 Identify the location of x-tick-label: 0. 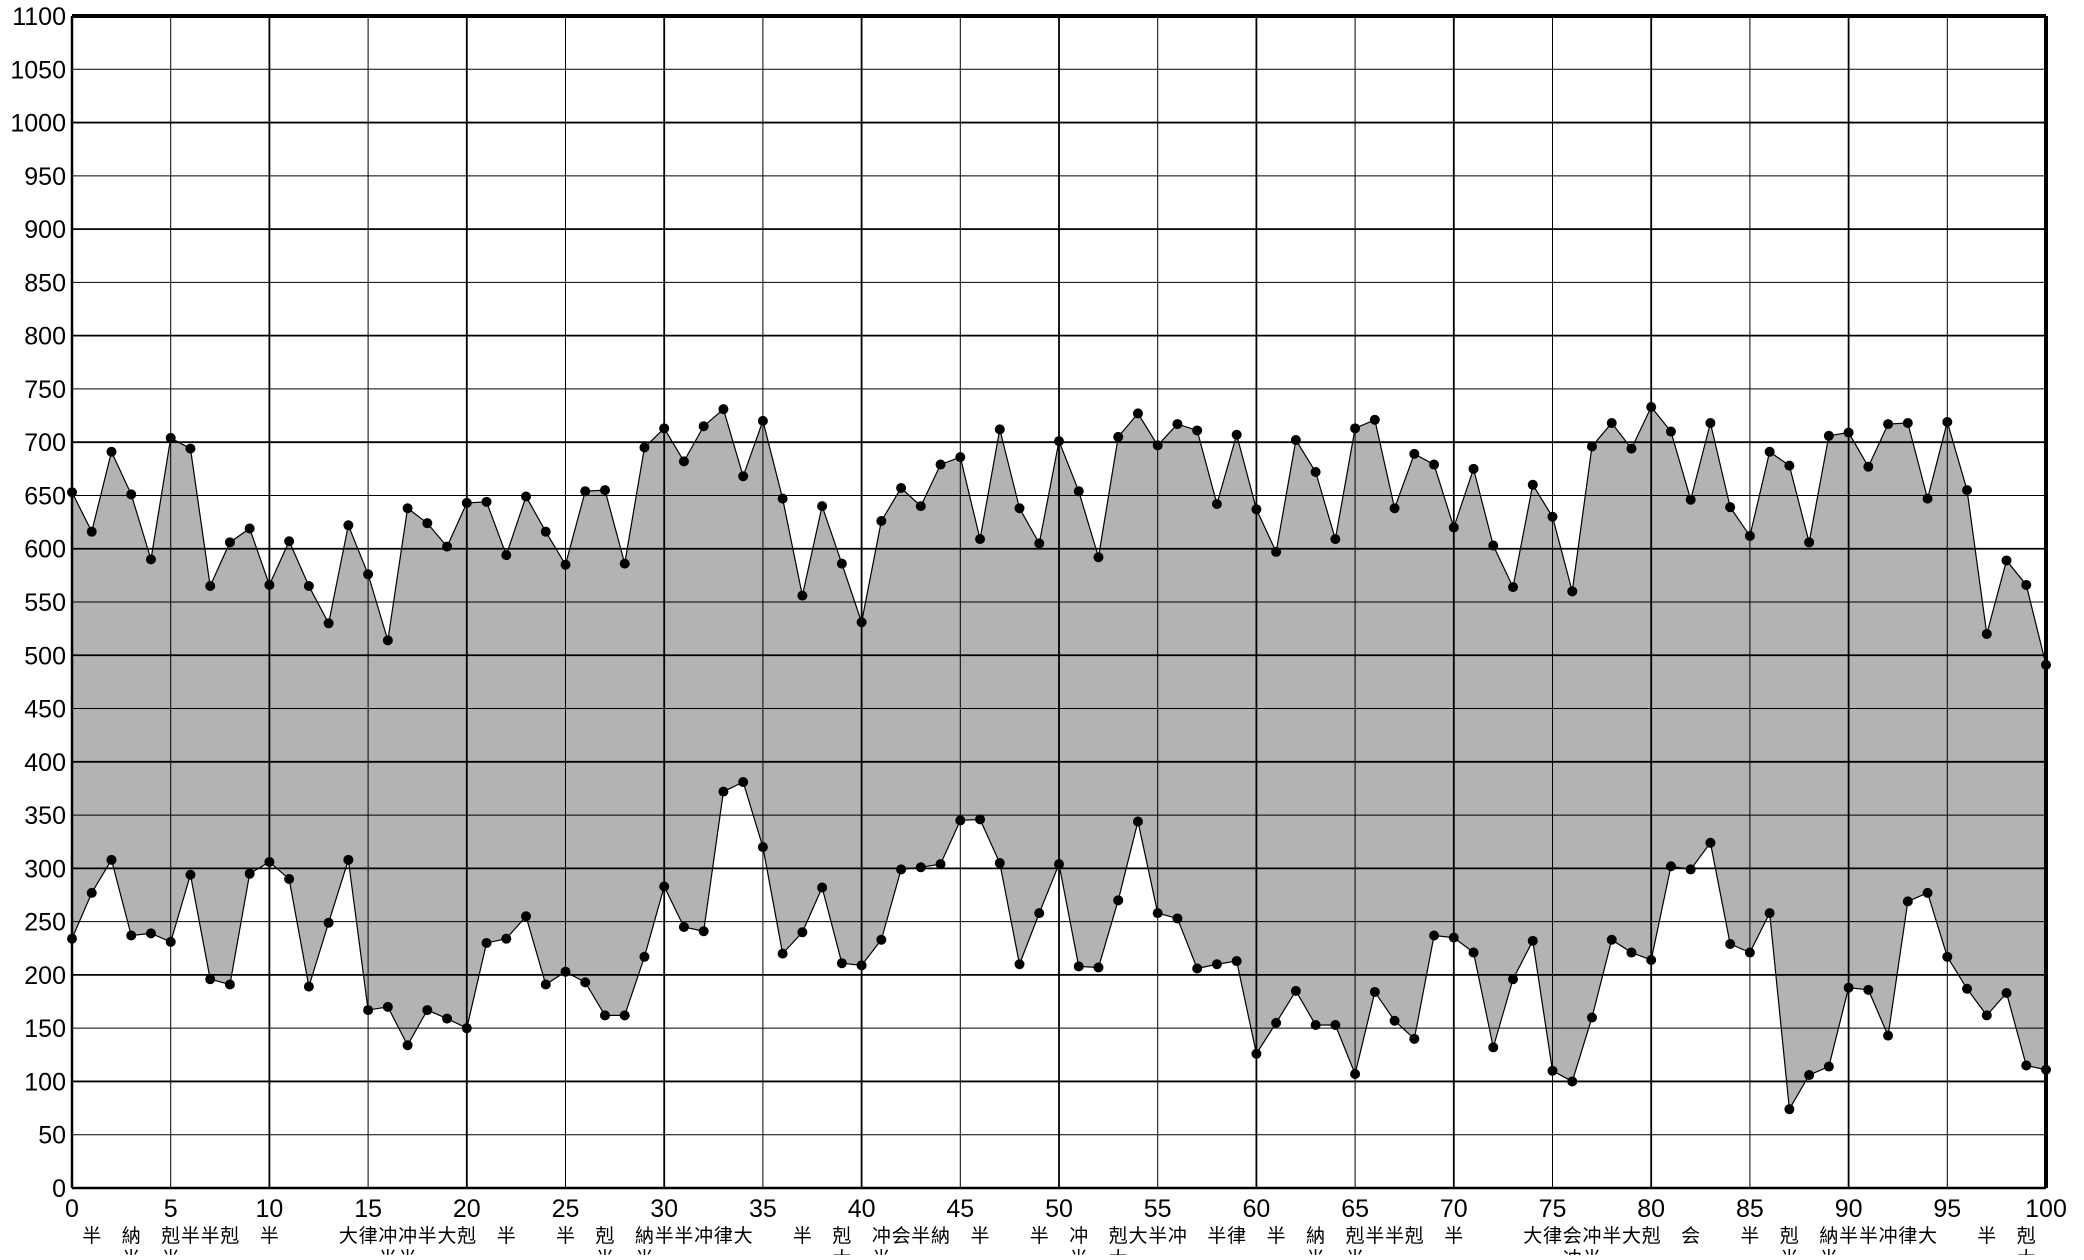
(72, 1209).